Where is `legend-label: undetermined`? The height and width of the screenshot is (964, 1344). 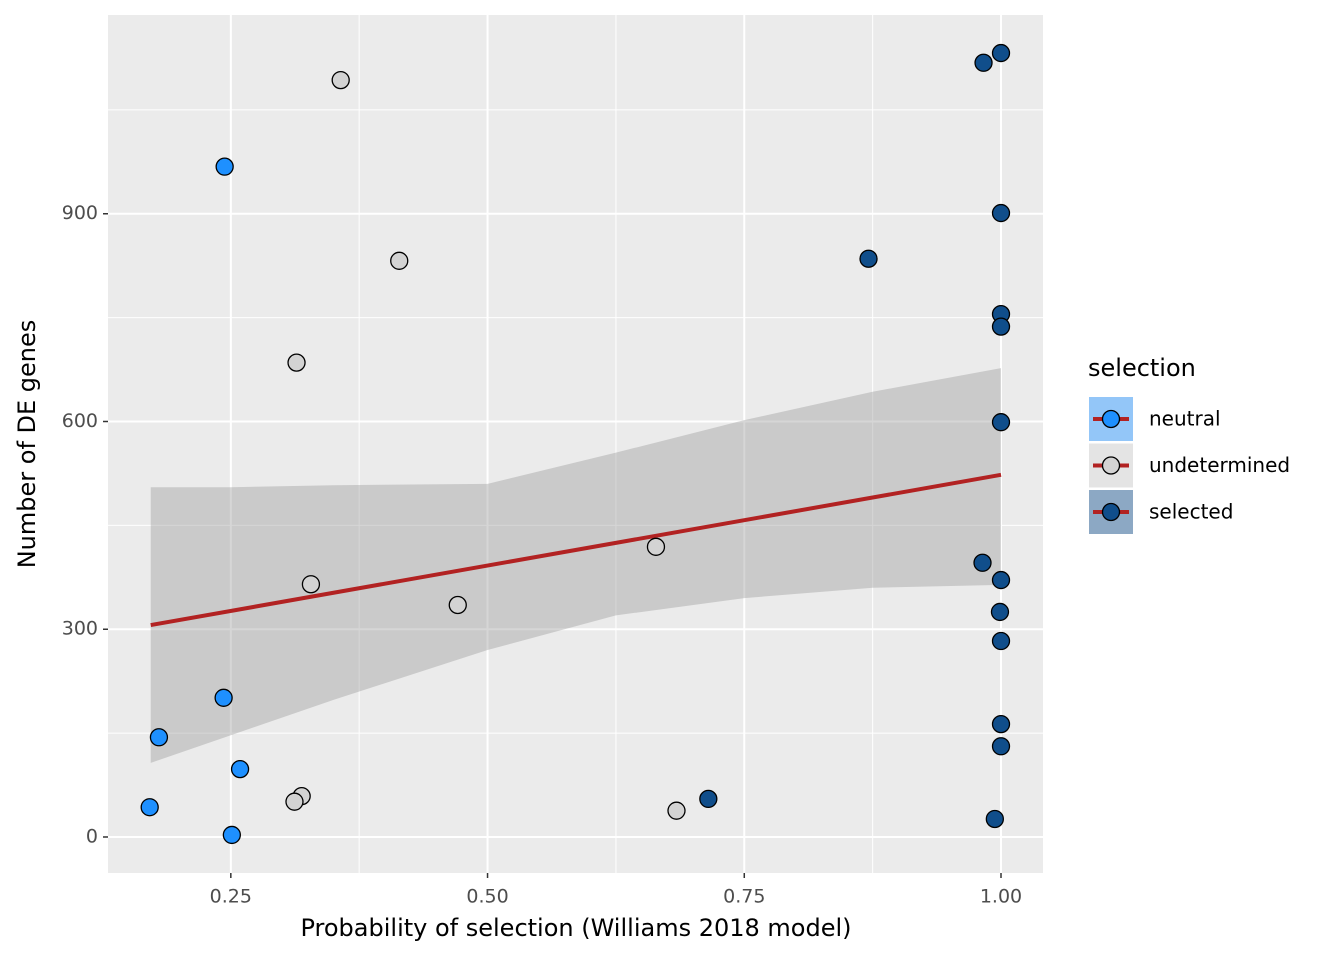
legend-label: undetermined is located at coordinates (1219, 465).